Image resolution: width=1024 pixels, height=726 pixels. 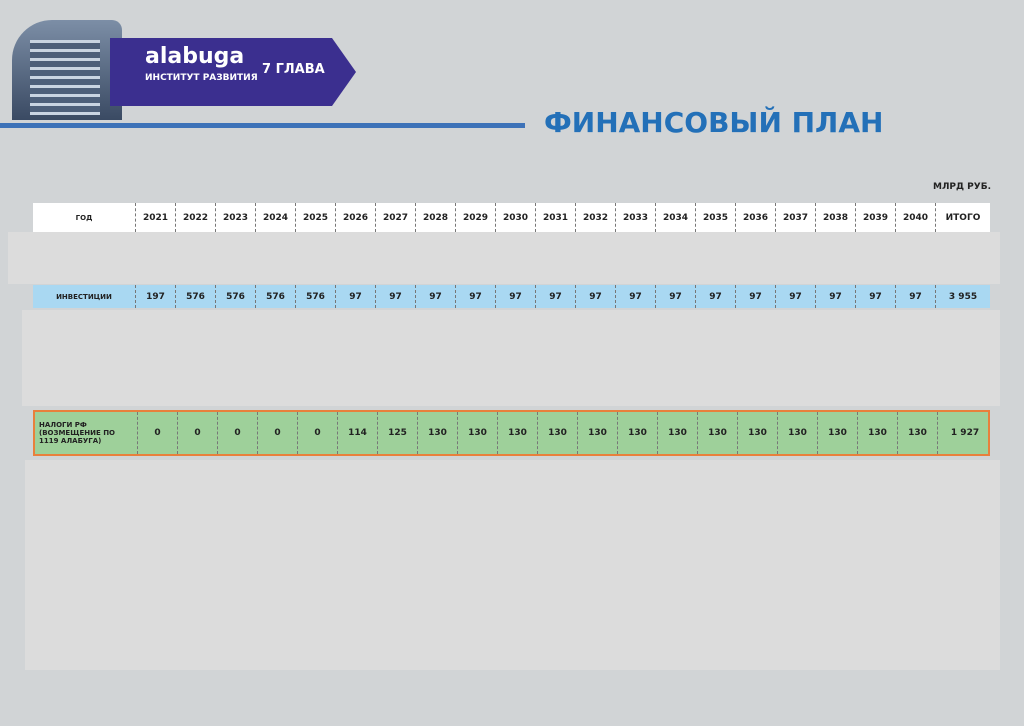 What do you see at coordinates (962, 217) in the screenshot?
I see `cell: ИТОГО` at bounding box center [962, 217].